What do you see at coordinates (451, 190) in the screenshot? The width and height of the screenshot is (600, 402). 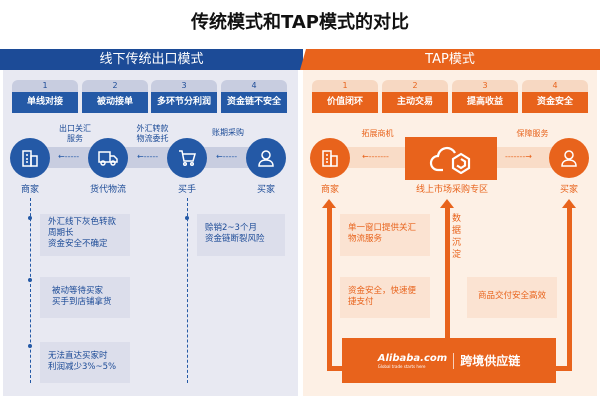 I see `node-label: 线上市场采购专区` at bounding box center [451, 190].